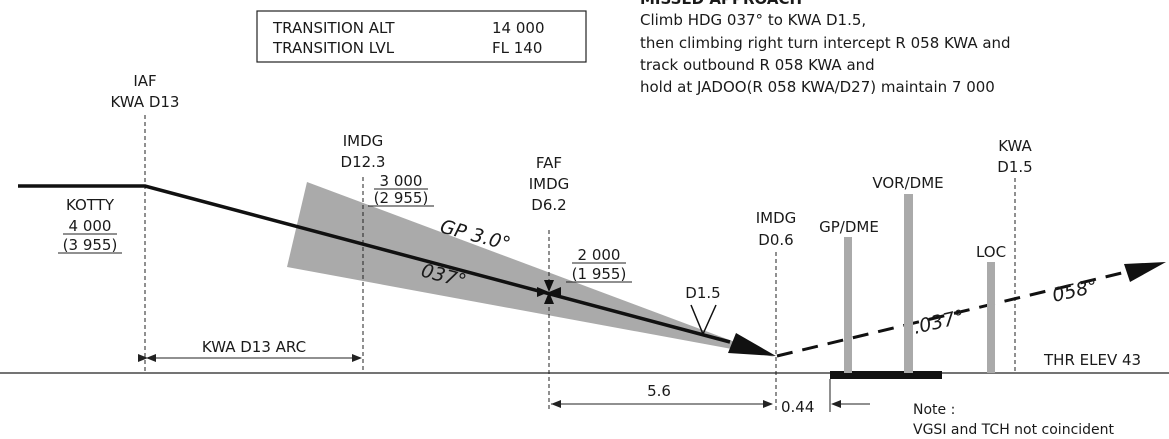 This screenshot has width=1169, height=439. I want to click on missed-approach-heading: MISSED APPROACH, so click(721, 4).